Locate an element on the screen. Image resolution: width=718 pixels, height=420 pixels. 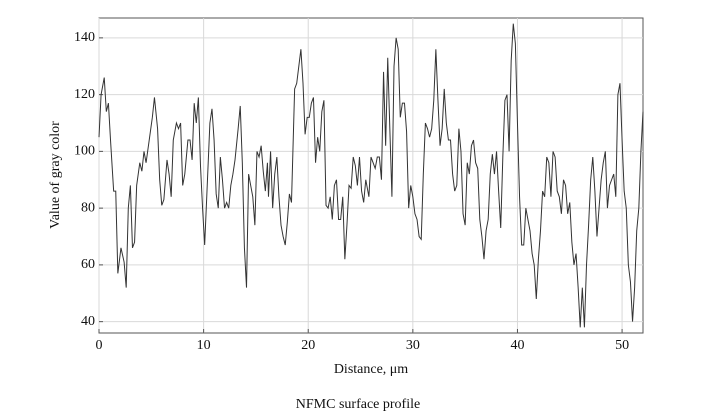
x-axis-label: Distance, μm is located at coordinates (371, 369).